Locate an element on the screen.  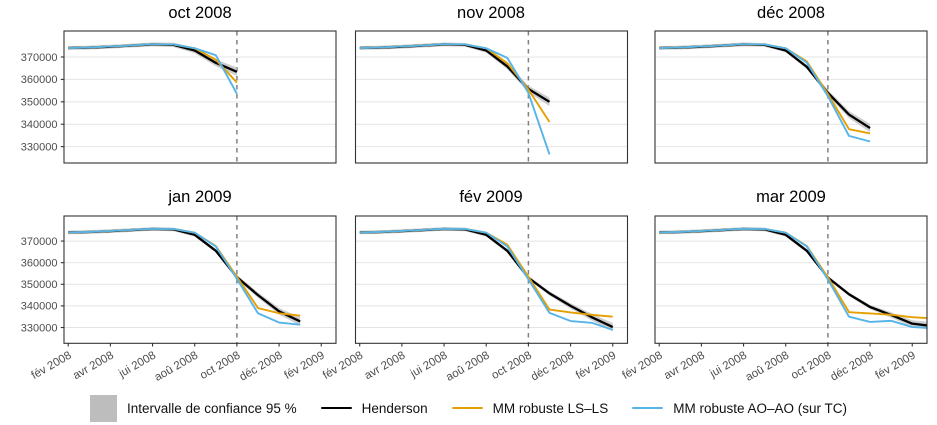
facet-title-fev-2009: fév 2009 is located at coordinates (491, 197).